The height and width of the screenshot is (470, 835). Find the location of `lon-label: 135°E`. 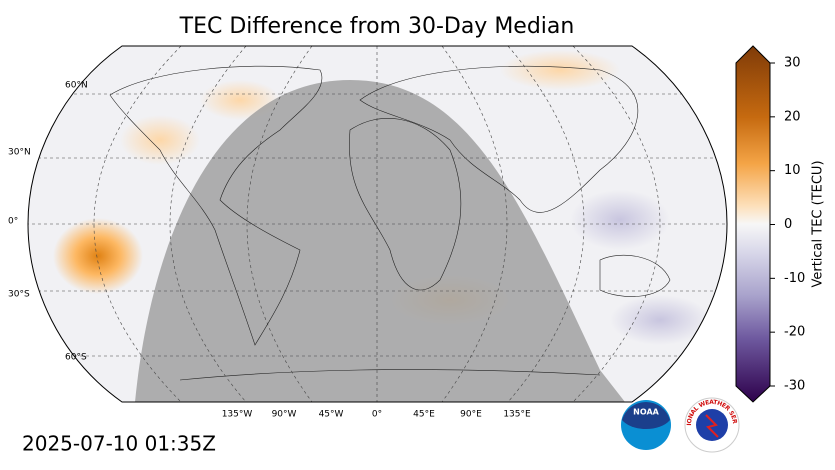

lon-label: 135°E is located at coordinates (517, 415).